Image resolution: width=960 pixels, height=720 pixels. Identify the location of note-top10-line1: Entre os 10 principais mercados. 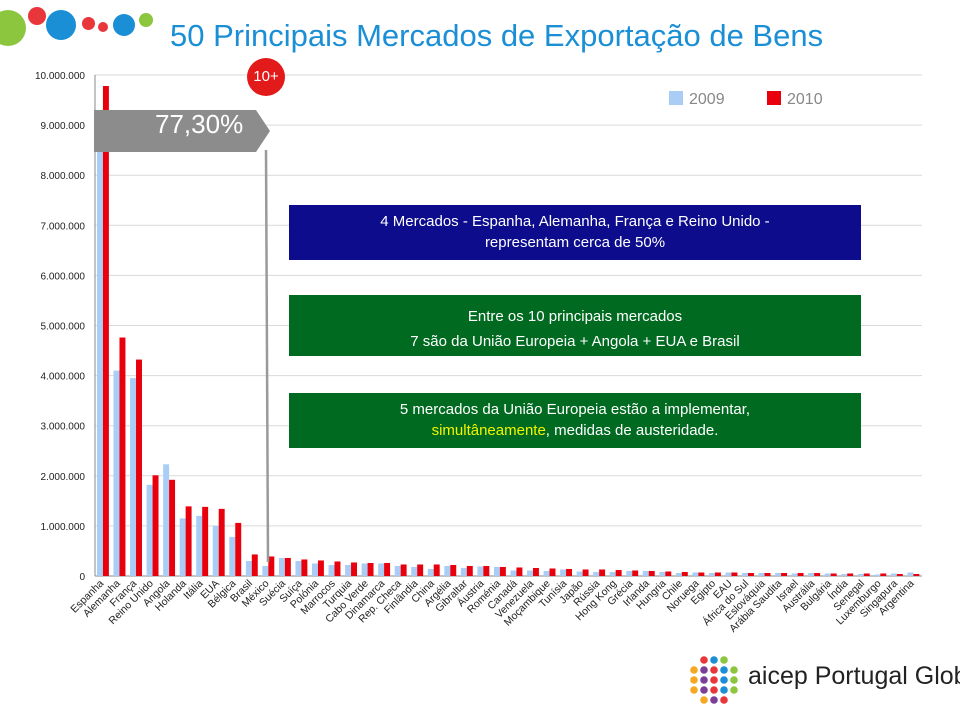
(575, 316).